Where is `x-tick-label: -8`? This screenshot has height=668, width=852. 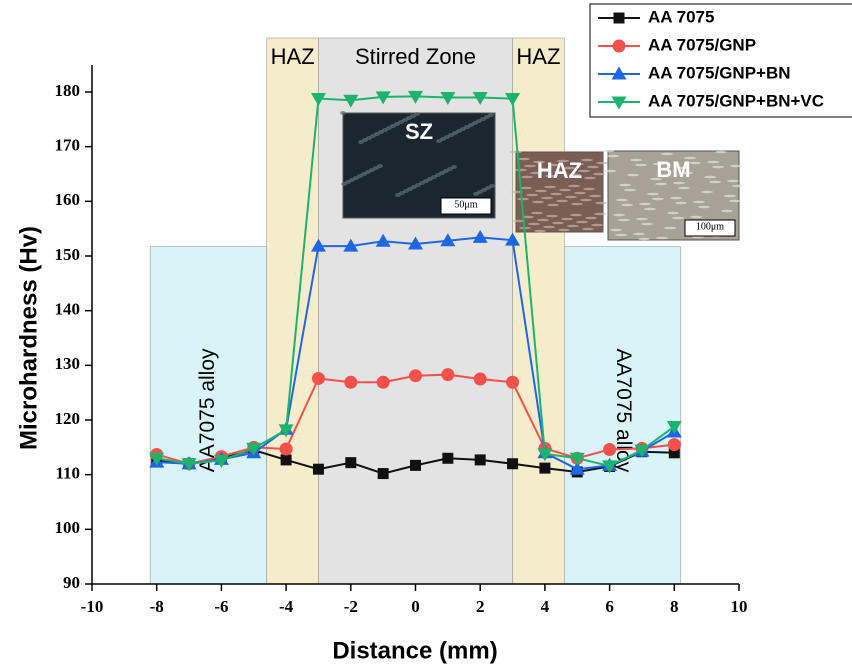
x-tick-label: -8 is located at coordinates (157, 606).